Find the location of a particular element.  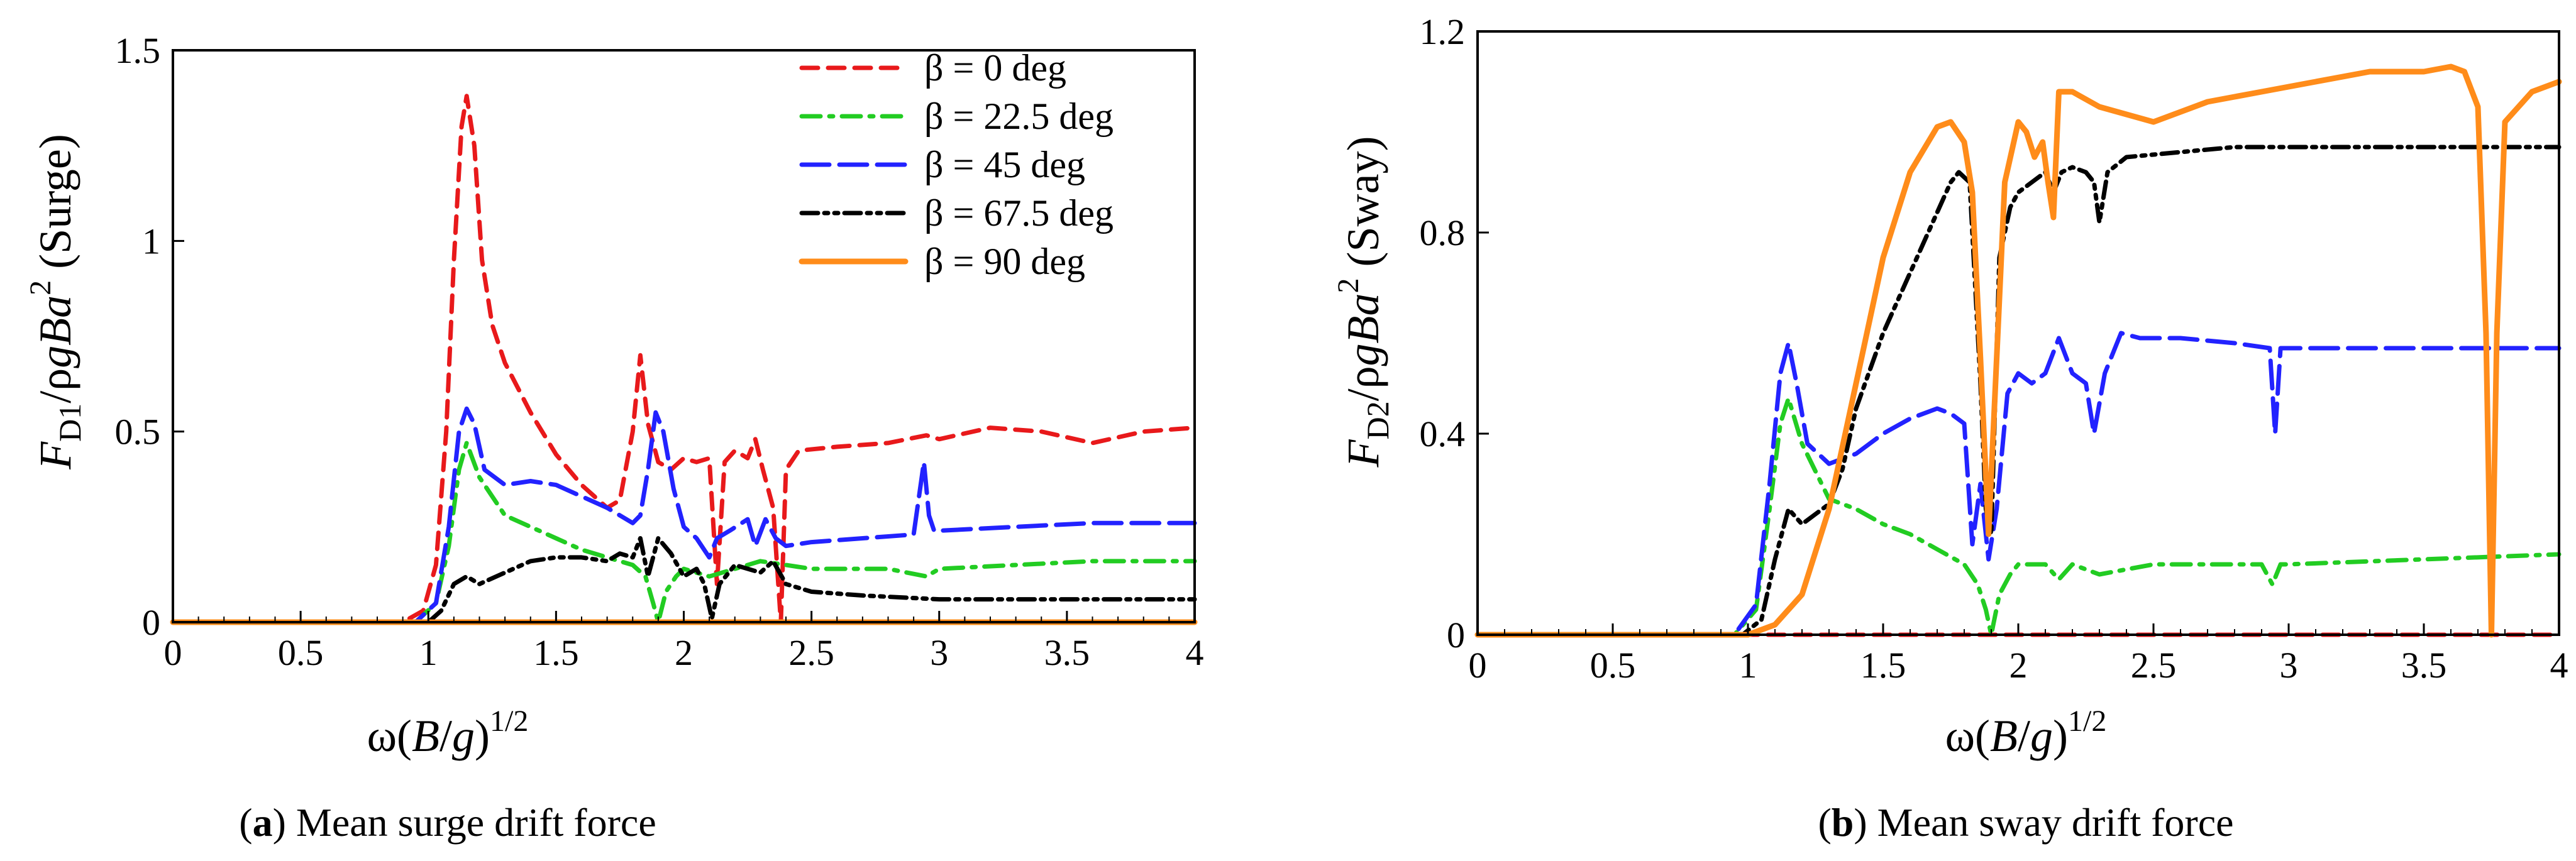

y-tick-label: 1.5 is located at coordinates (138, 50).